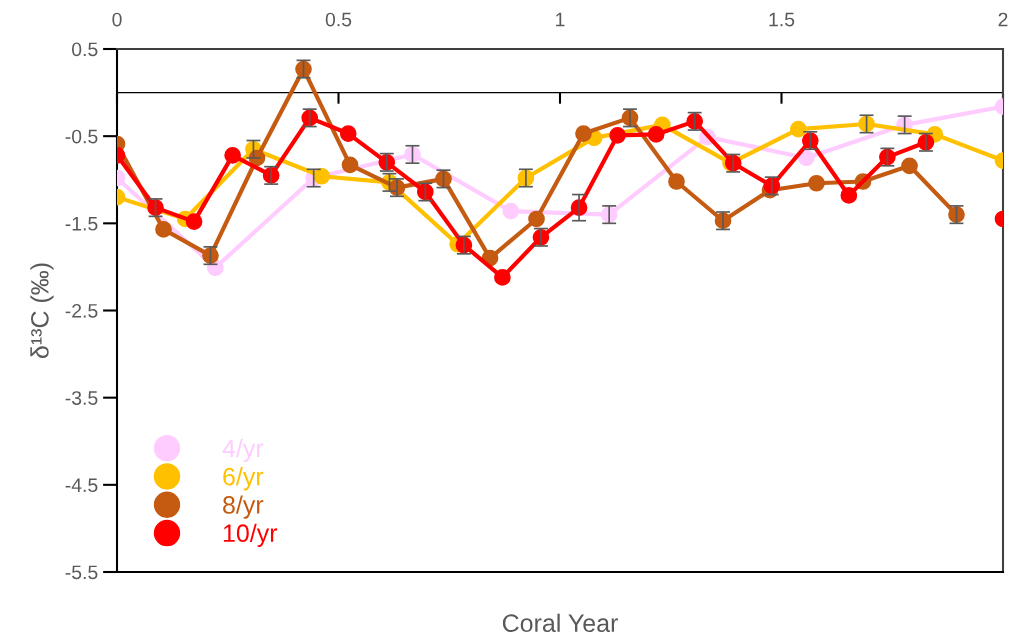 The height and width of the screenshot is (640, 1010). I want to click on y-tick-label: -2.5, so click(81, 310).